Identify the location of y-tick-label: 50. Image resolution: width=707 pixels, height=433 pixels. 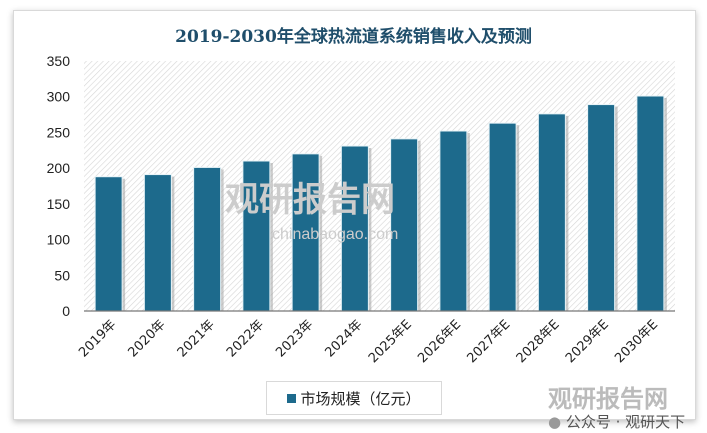
(62, 275).